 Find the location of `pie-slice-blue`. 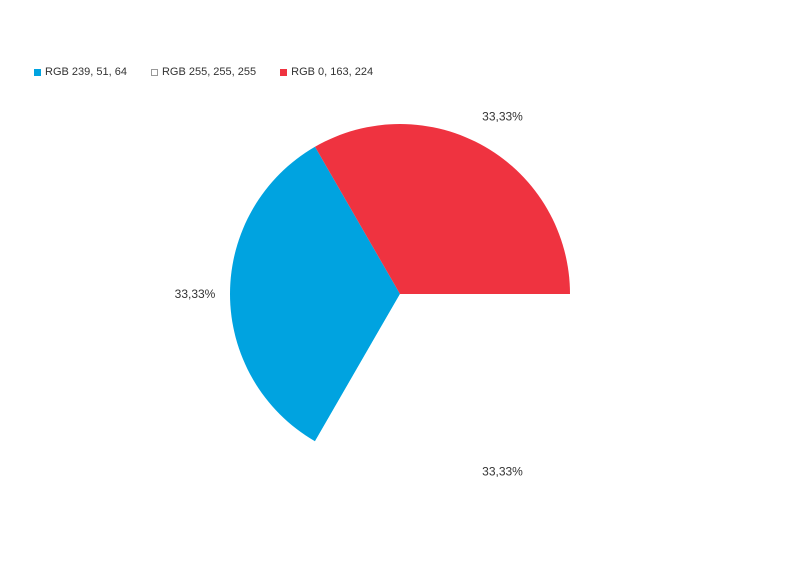

pie-slice-blue is located at coordinates (315, 294).